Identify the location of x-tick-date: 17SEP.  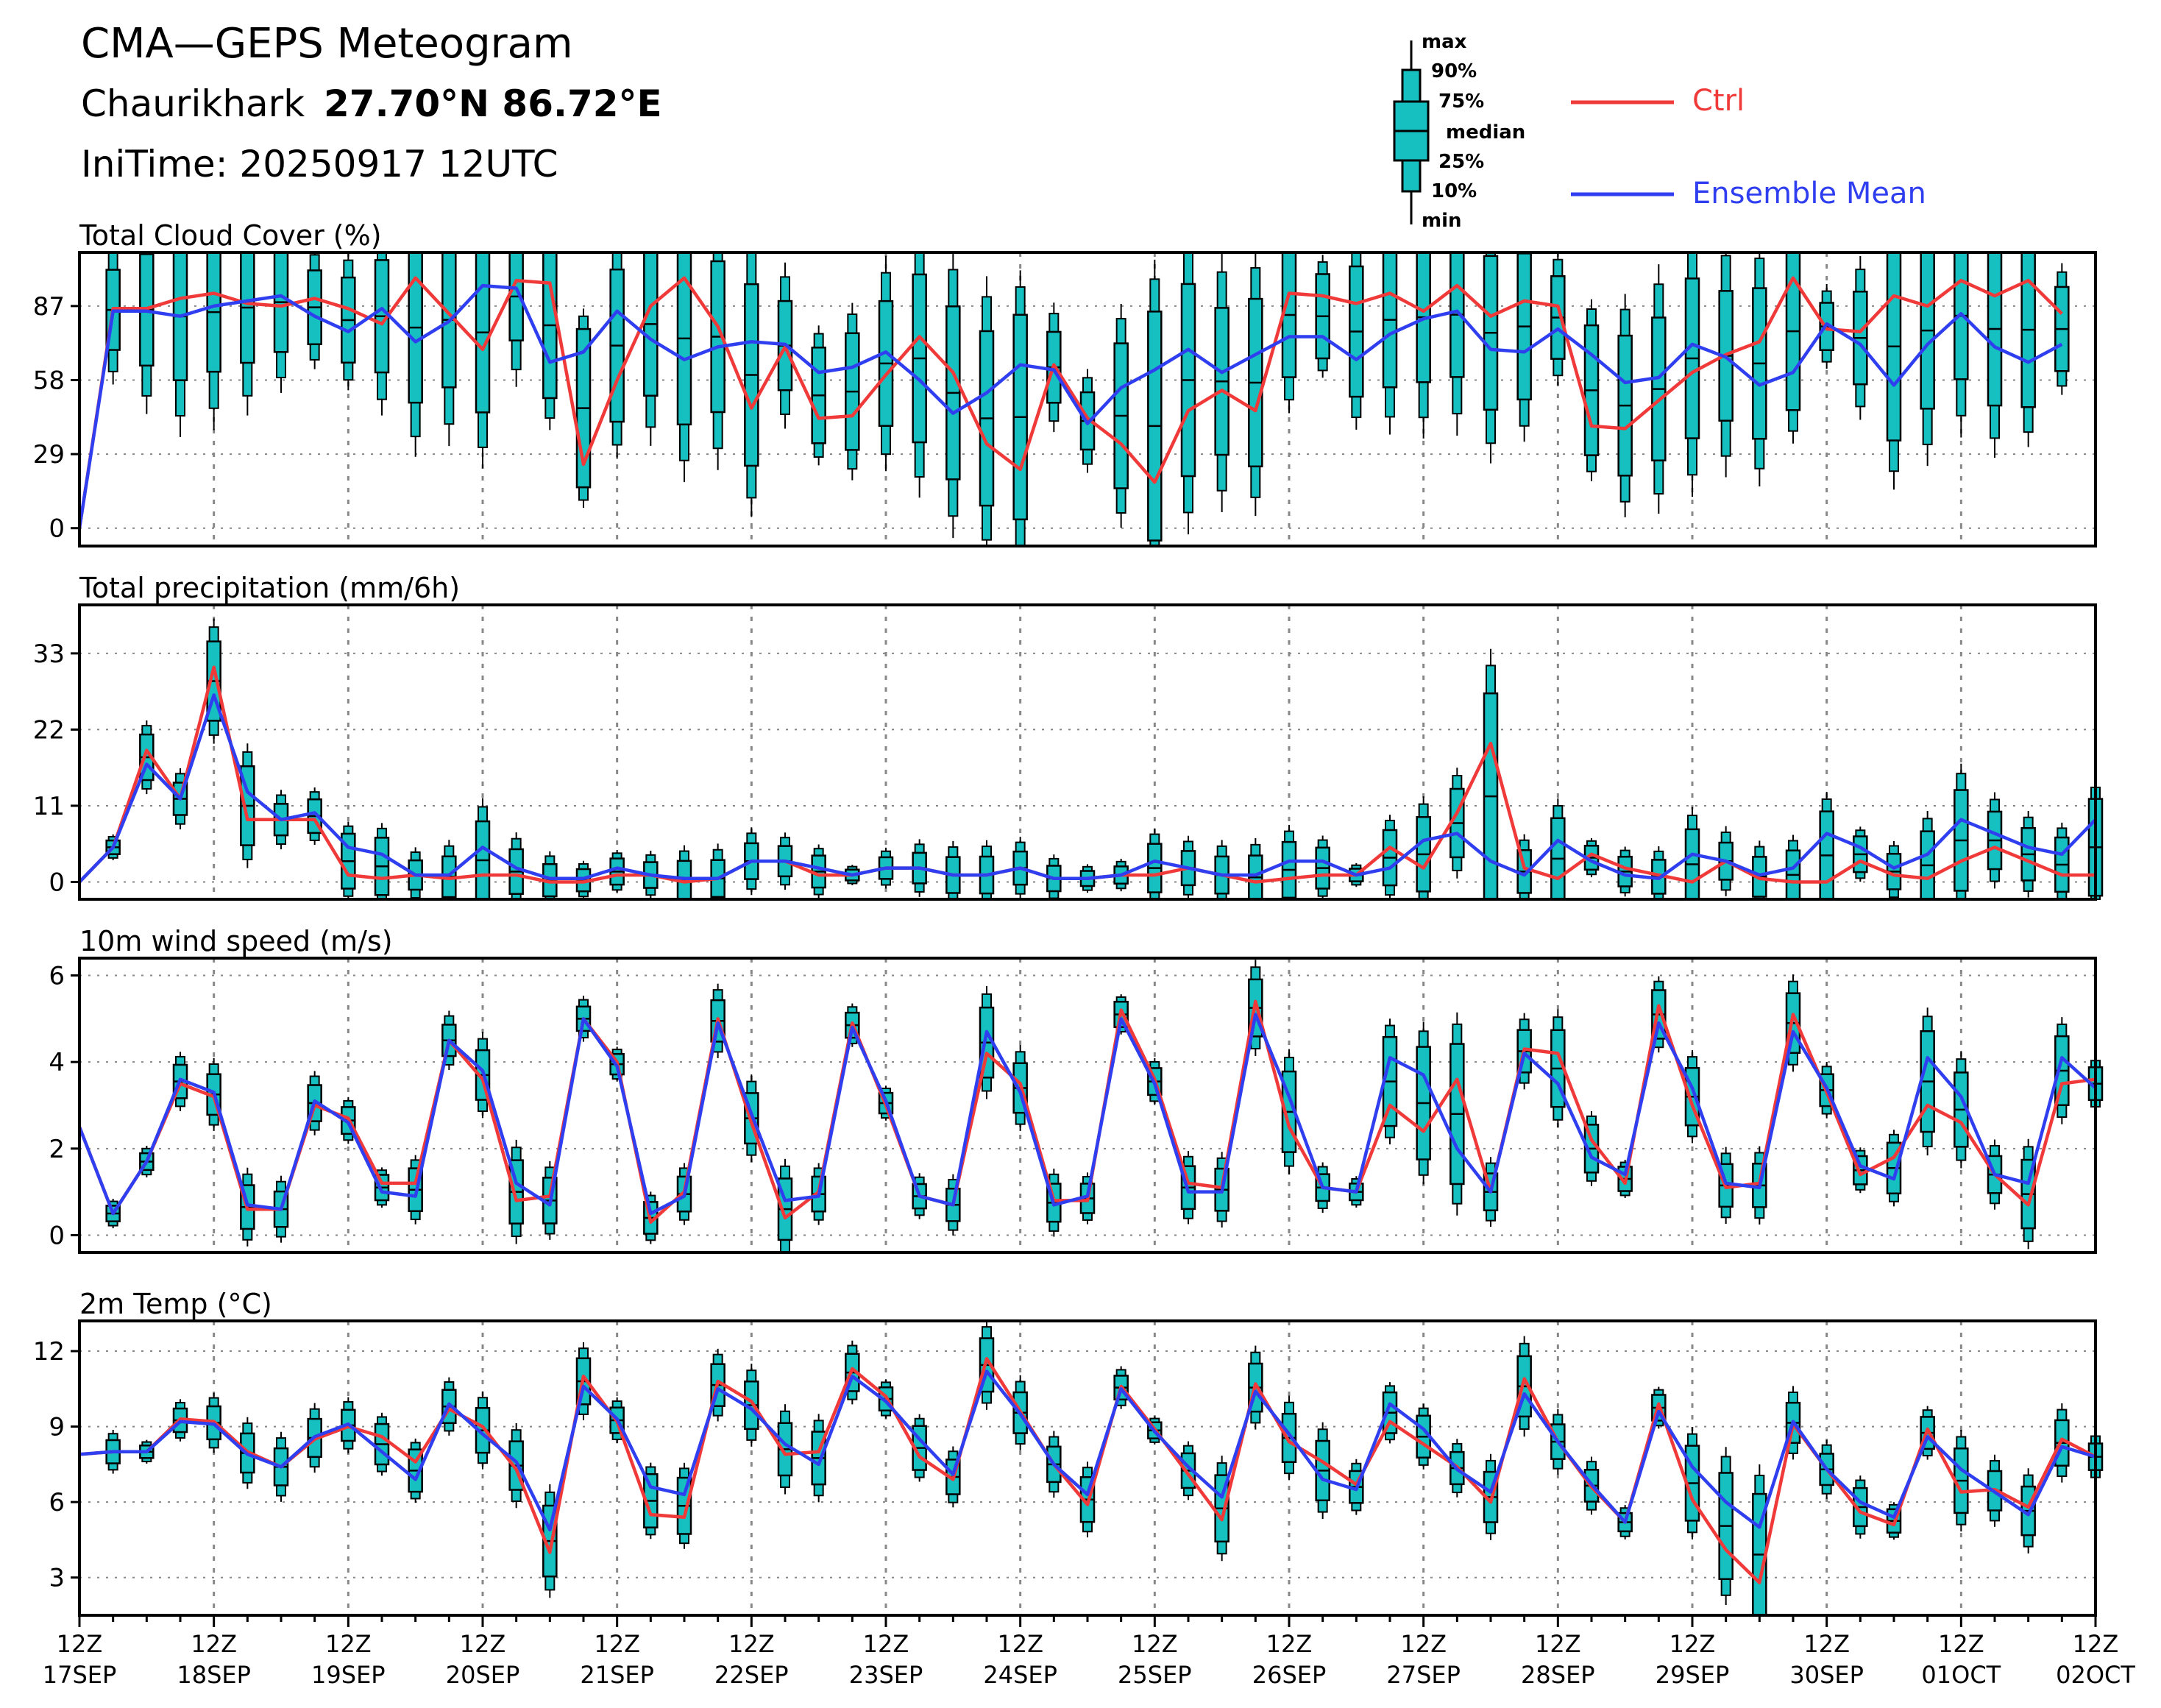
(80, 1675).